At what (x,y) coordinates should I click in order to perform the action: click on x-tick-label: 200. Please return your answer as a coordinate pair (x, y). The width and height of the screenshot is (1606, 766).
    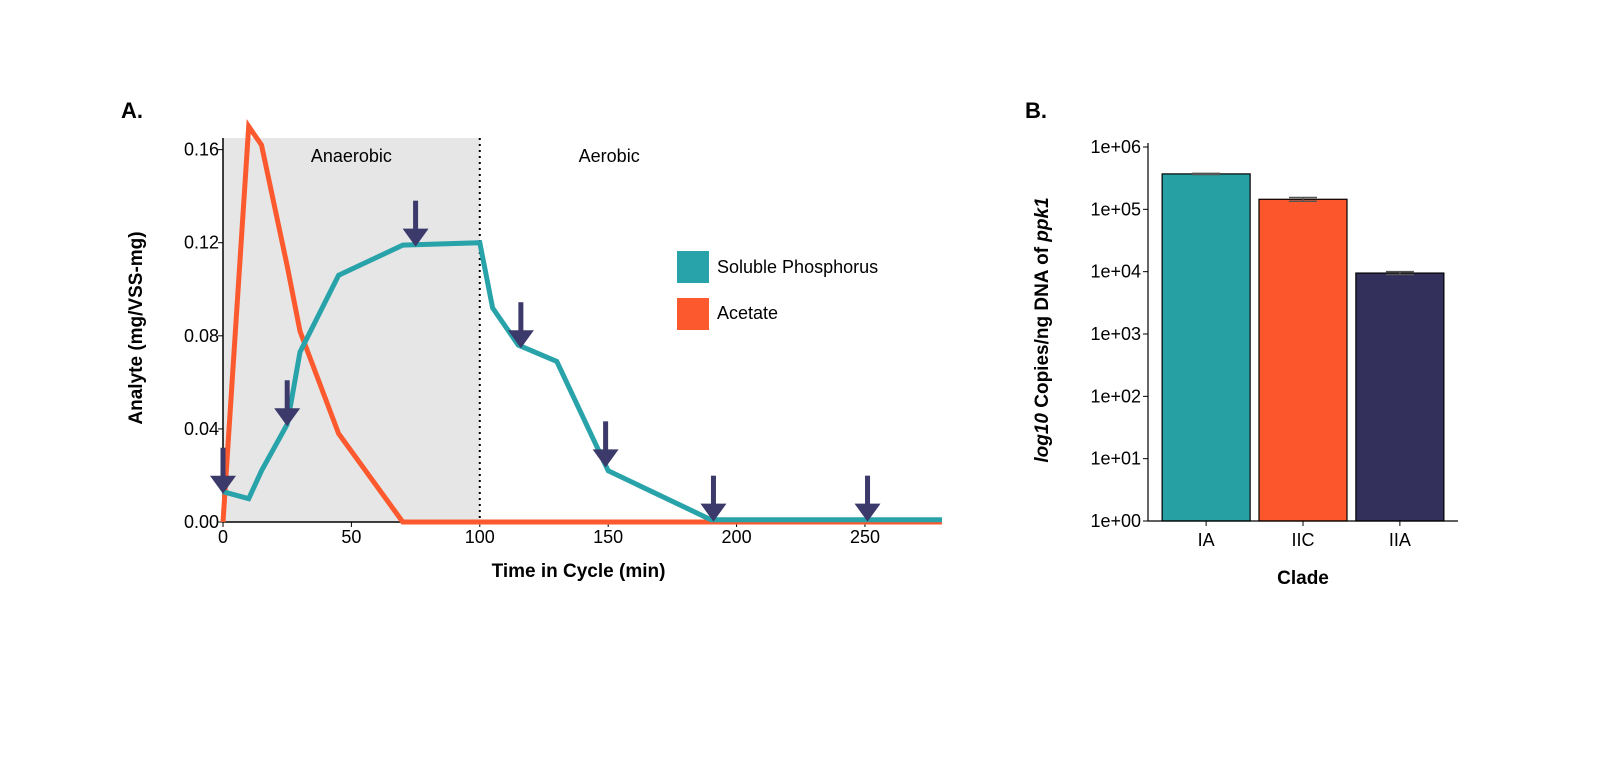
    Looking at the image, I should click on (737, 537).